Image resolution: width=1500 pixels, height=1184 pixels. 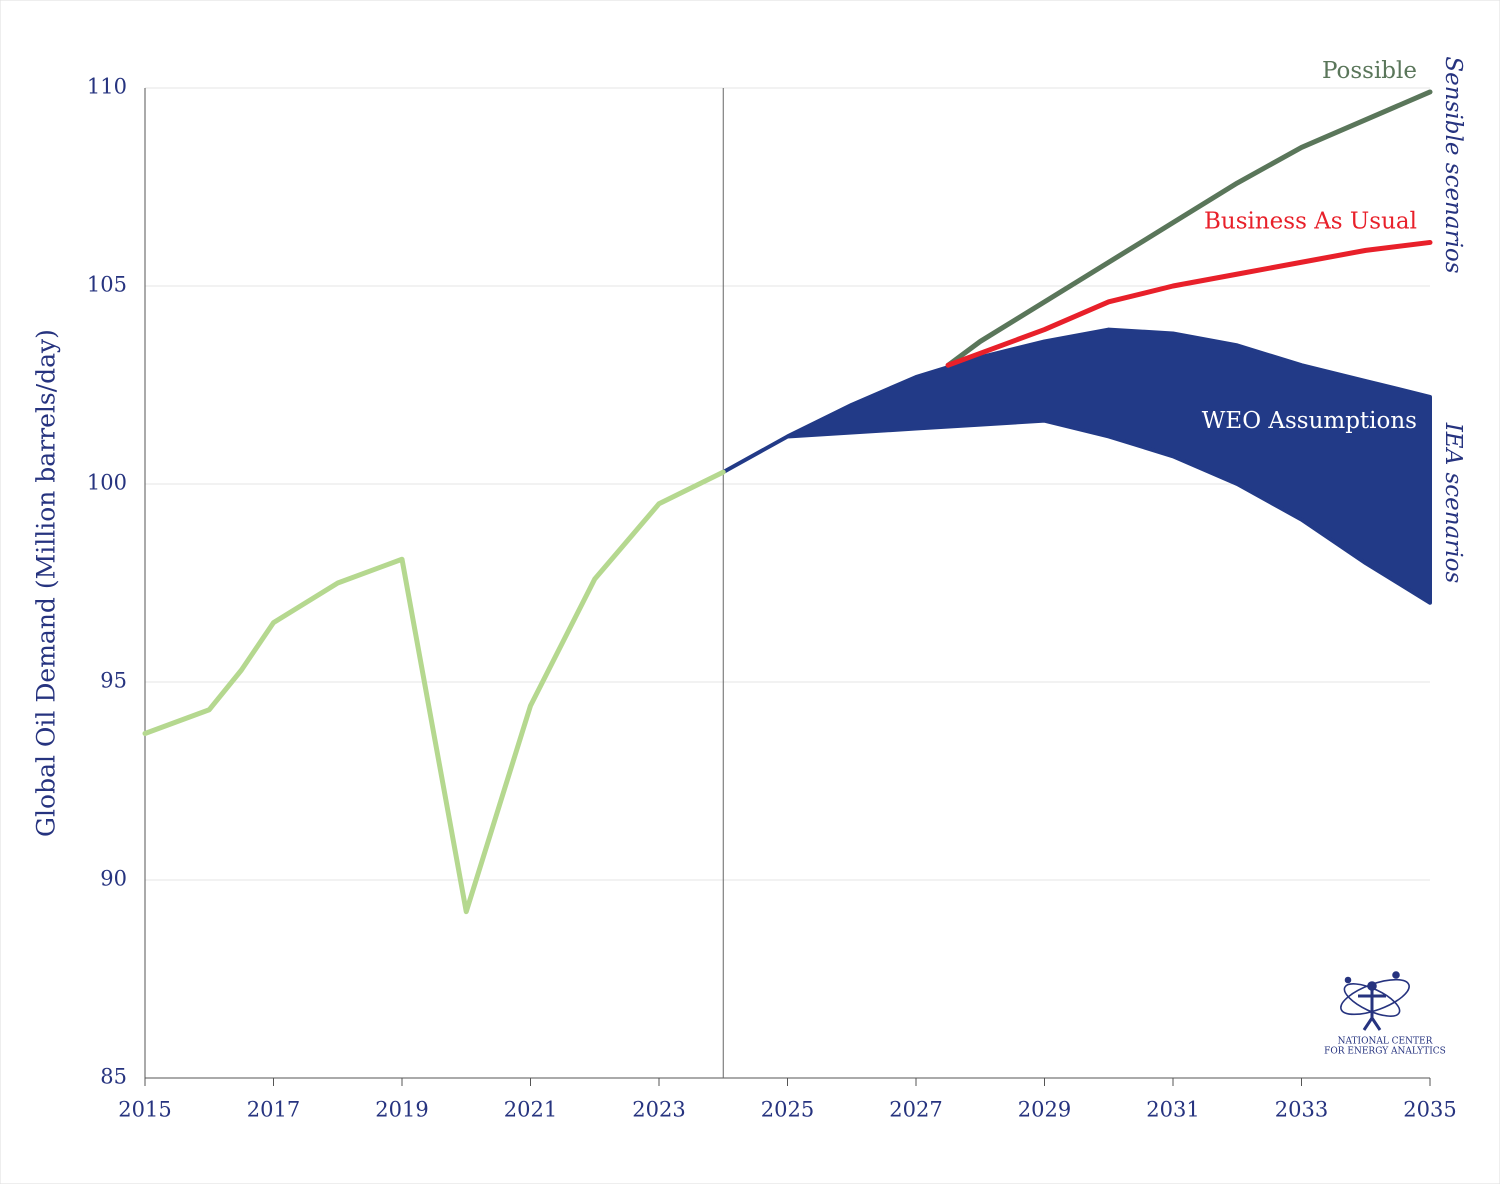 I want to click on x-tick-label: 2035, so click(x=1429, y=1110).